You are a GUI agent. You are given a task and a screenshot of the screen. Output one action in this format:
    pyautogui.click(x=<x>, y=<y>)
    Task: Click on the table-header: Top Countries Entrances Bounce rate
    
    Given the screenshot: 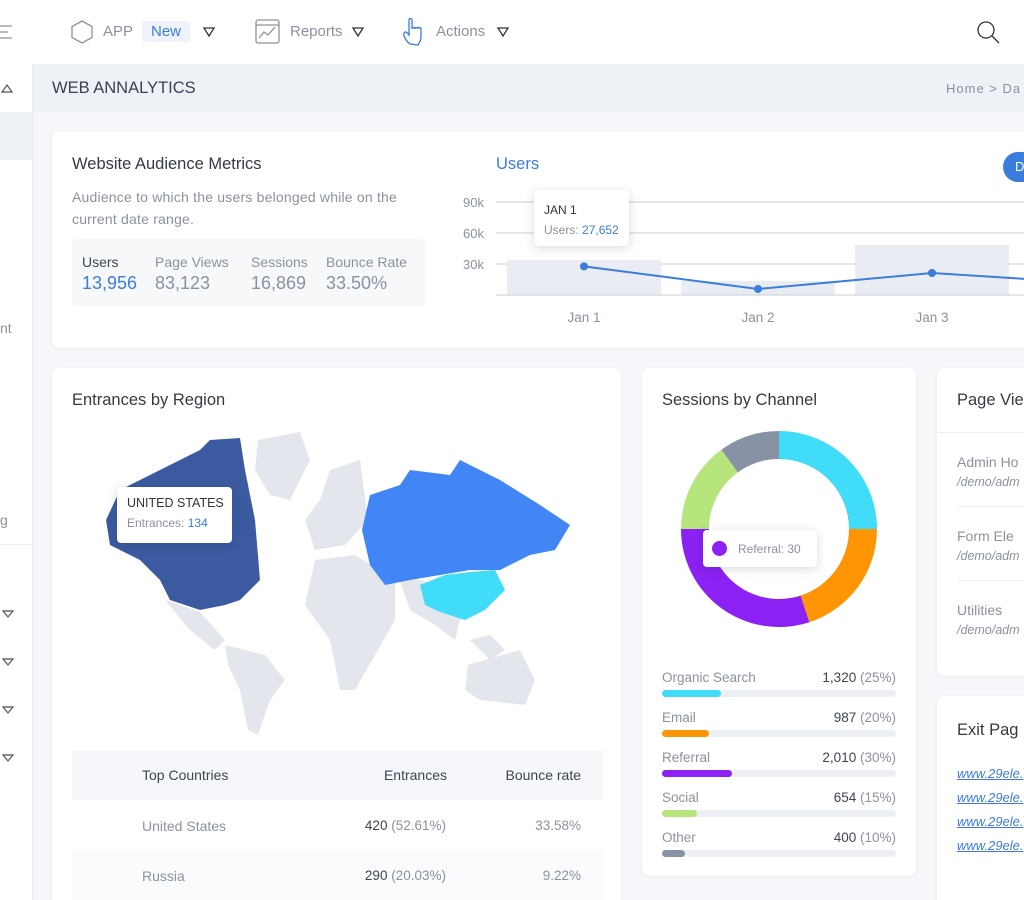 What is the action you would take?
    pyautogui.click(x=337, y=775)
    